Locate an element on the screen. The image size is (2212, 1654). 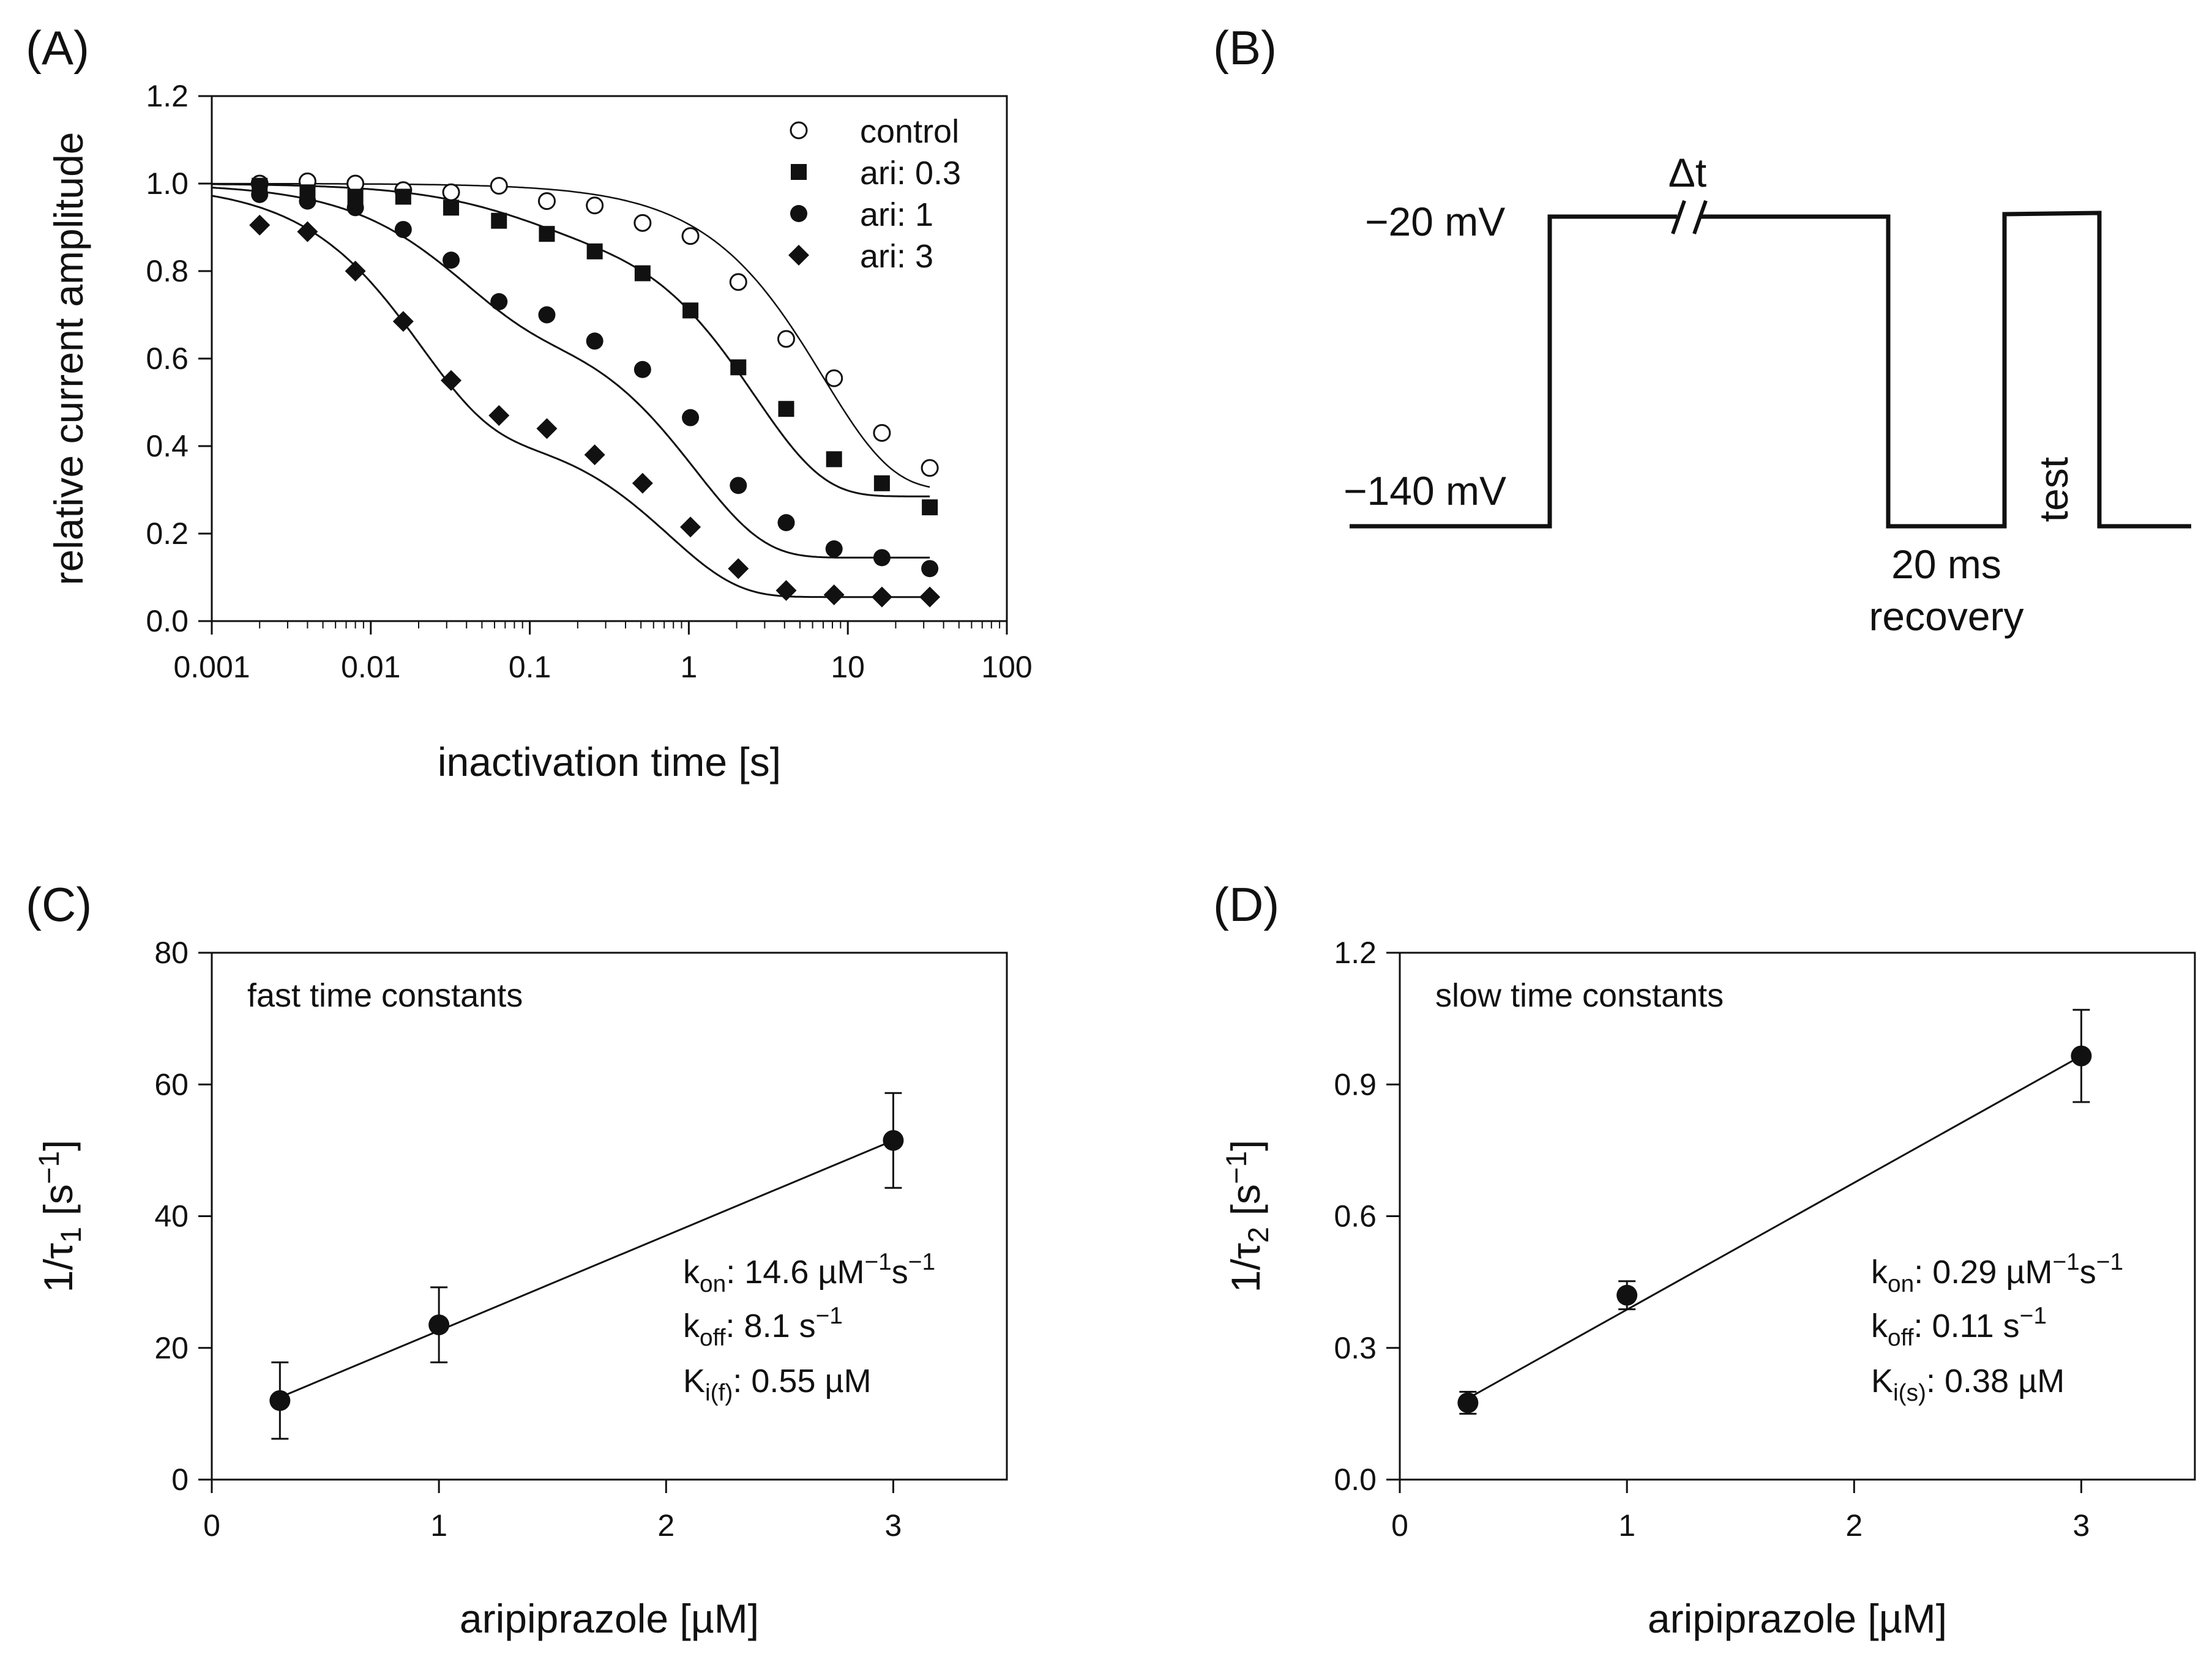
kon-annotation-d-part-2: : 0.29 µM is located at coordinates (1983, 1273).